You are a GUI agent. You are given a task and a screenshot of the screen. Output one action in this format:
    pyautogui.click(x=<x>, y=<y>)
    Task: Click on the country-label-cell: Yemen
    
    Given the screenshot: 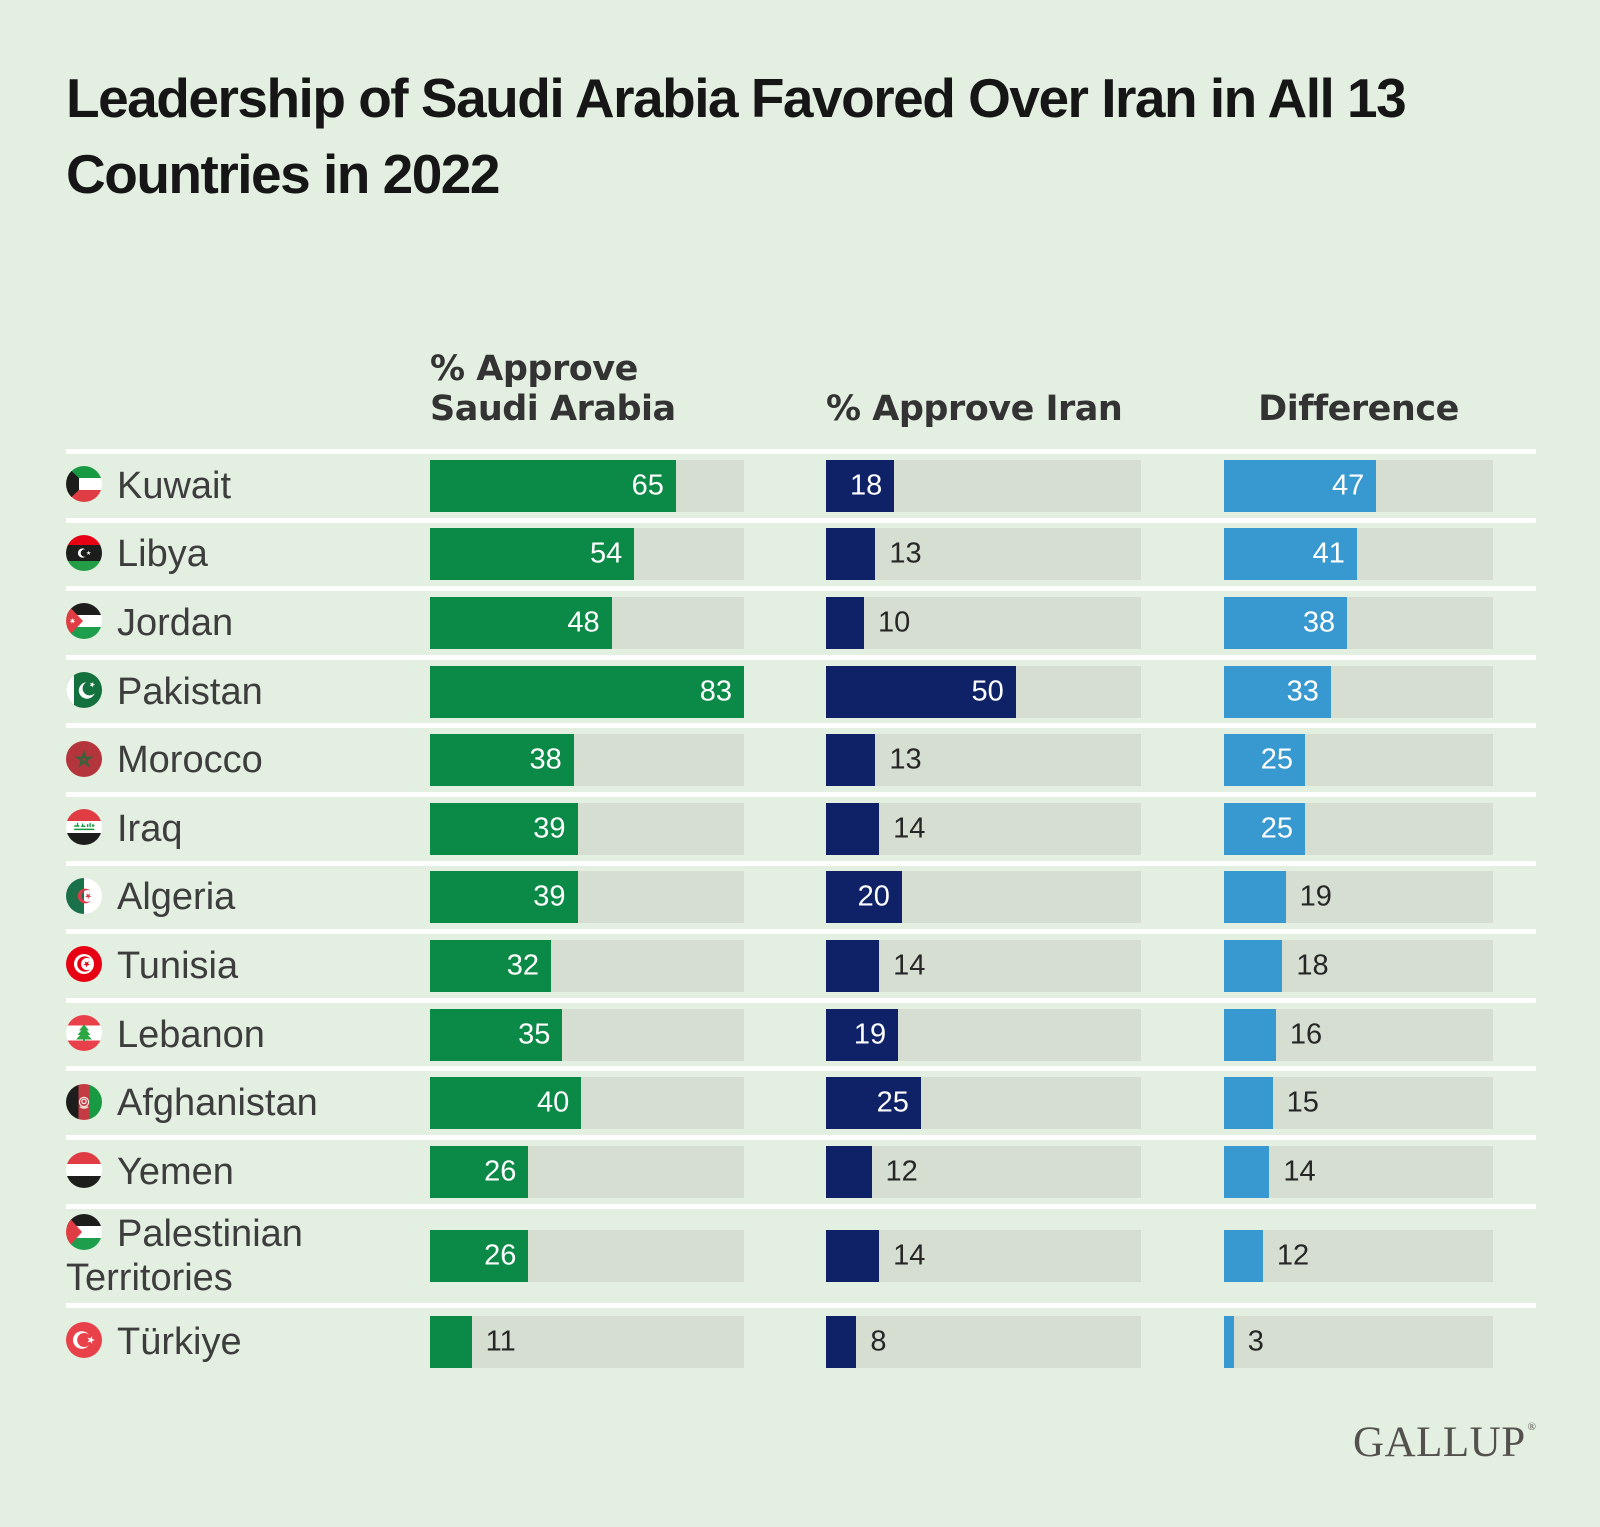 What is the action you would take?
    pyautogui.click(x=248, y=1172)
    